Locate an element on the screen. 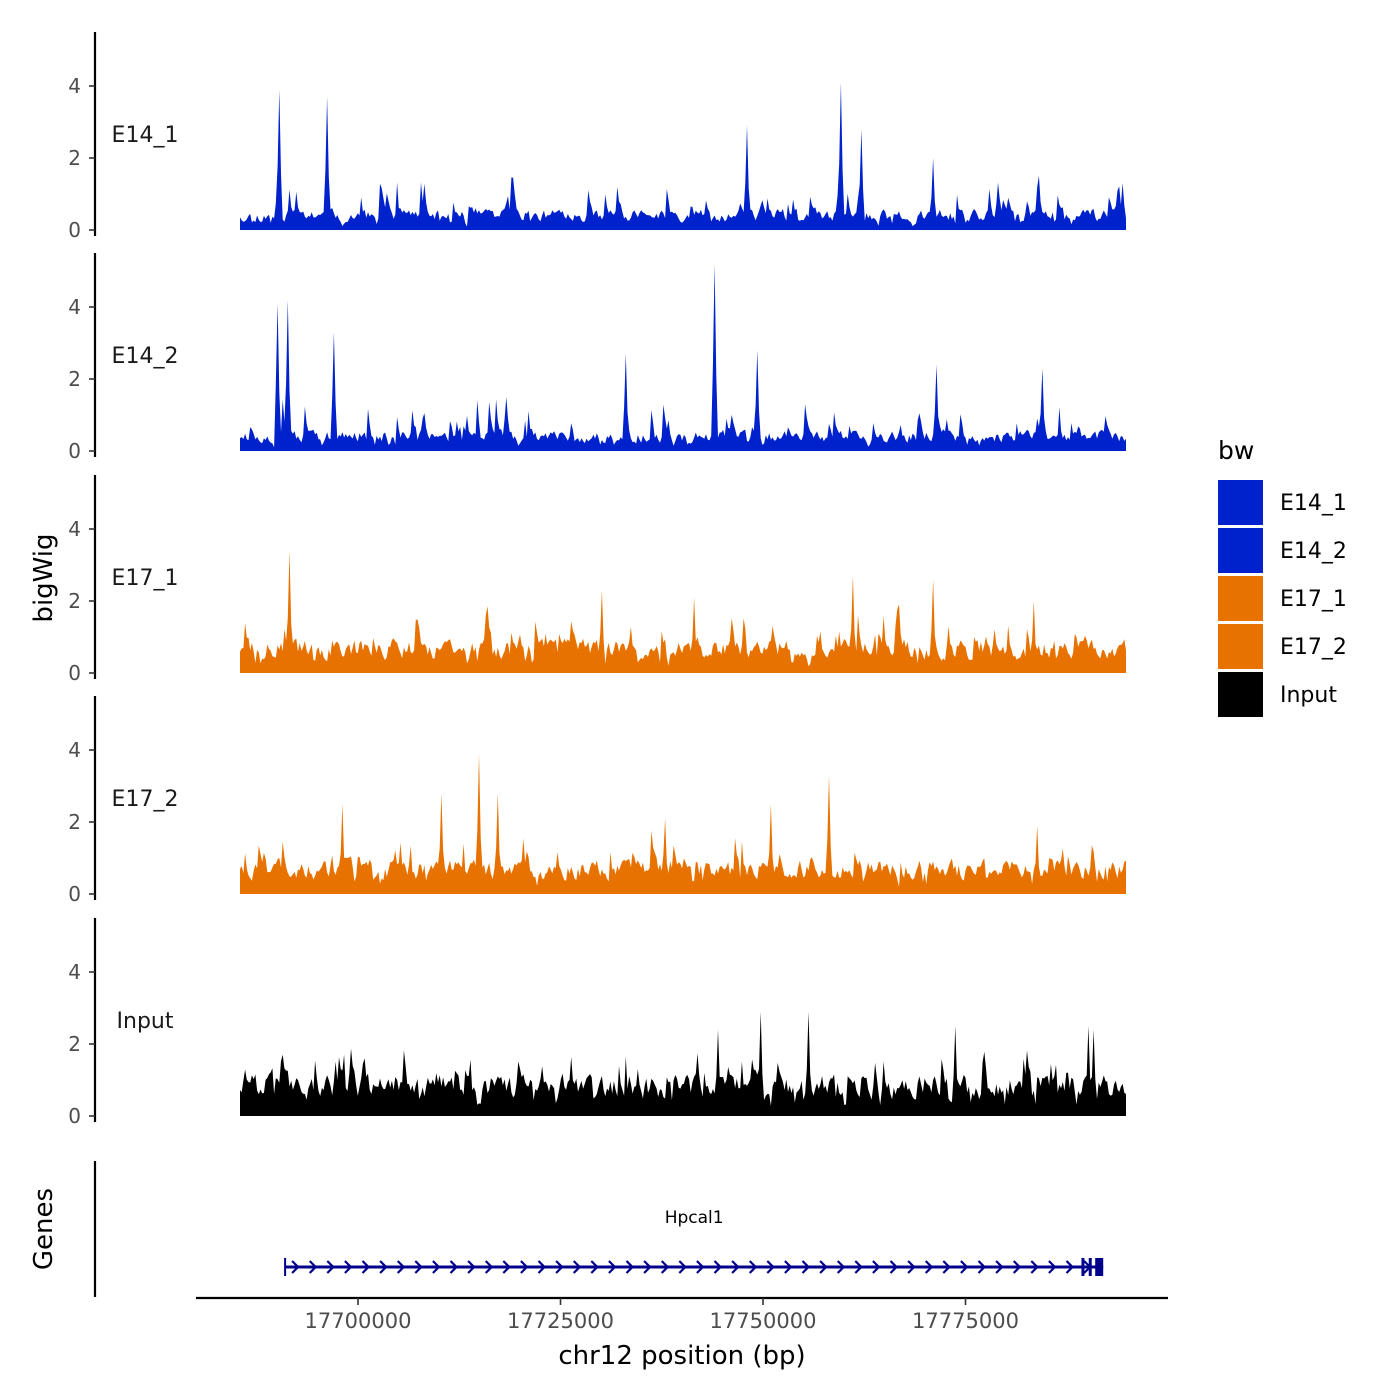 The width and height of the screenshot is (1400, 1400). genes-layer: Hpcal1 is located at coordinates (598, 1229).